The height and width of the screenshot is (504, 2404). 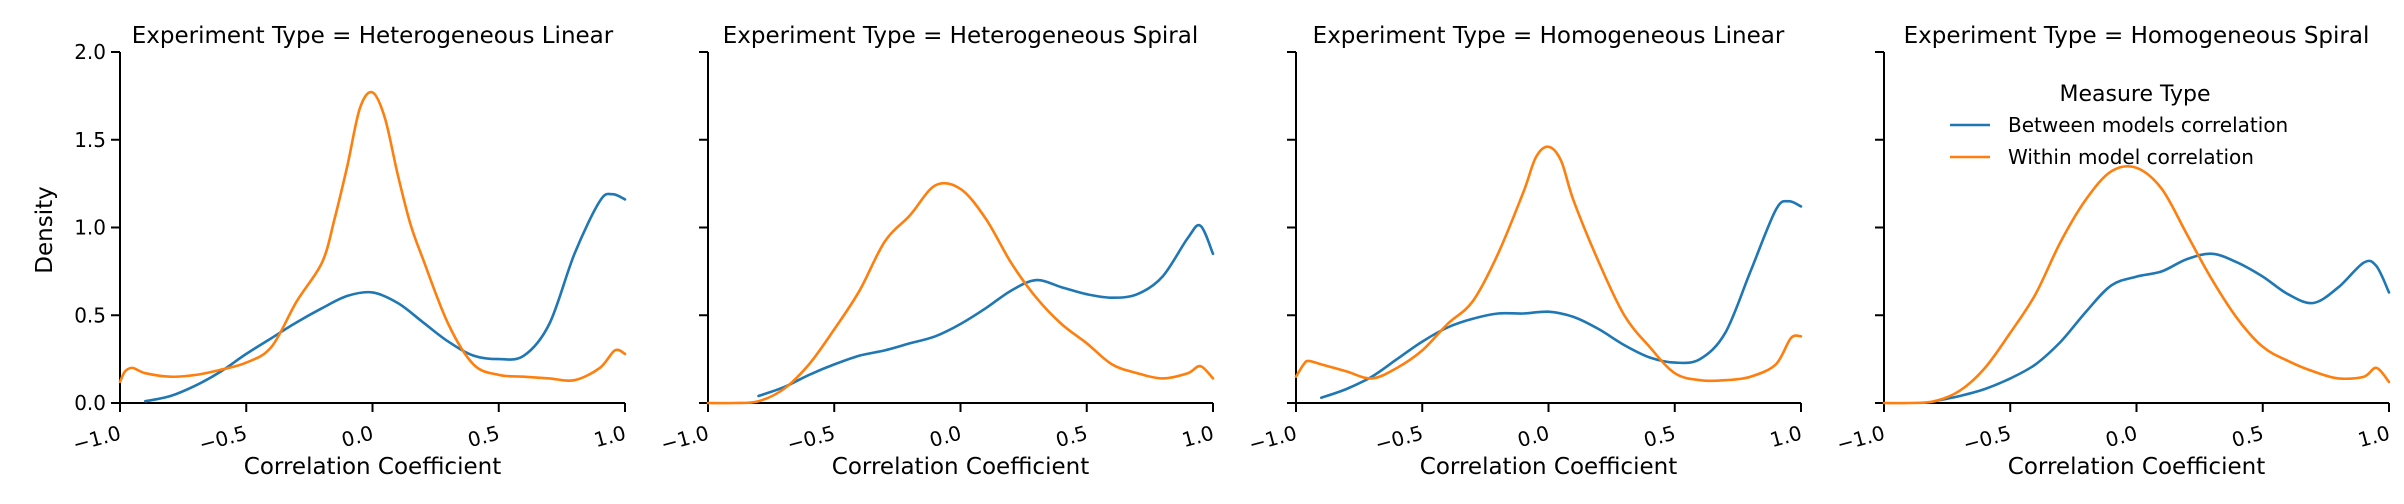 I want to click on y-axis-label: Density, so click(x=45, y=229).